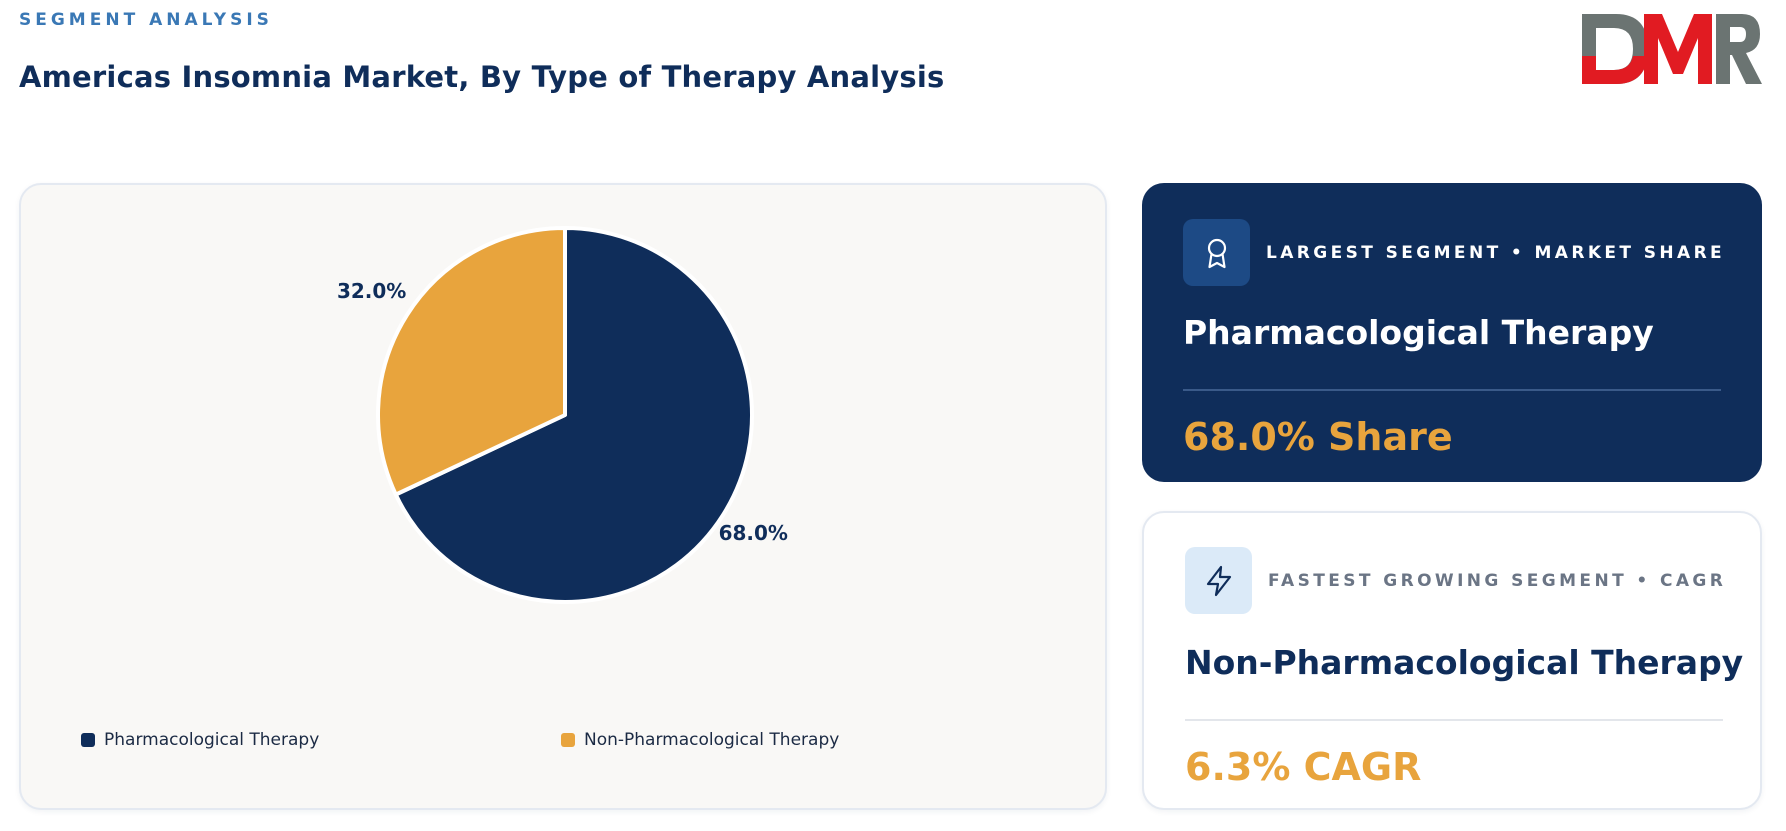 This screenshot has height=831, width=1786. What do you see at coordinates (1216, 252) in the screenshot?
I see `award-ribbon-icon` at bounding box center [1216, 252].